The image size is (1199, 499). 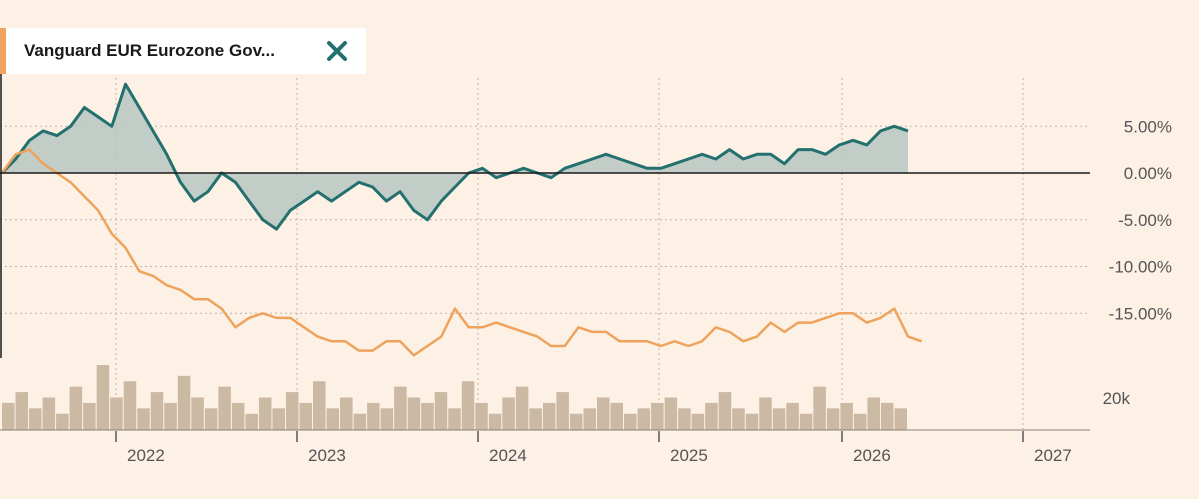 I want to click on y-tick-labels: 5.00% 0.00% -5.00% -10.00% -15.00%, so click(x=1140, y=220).